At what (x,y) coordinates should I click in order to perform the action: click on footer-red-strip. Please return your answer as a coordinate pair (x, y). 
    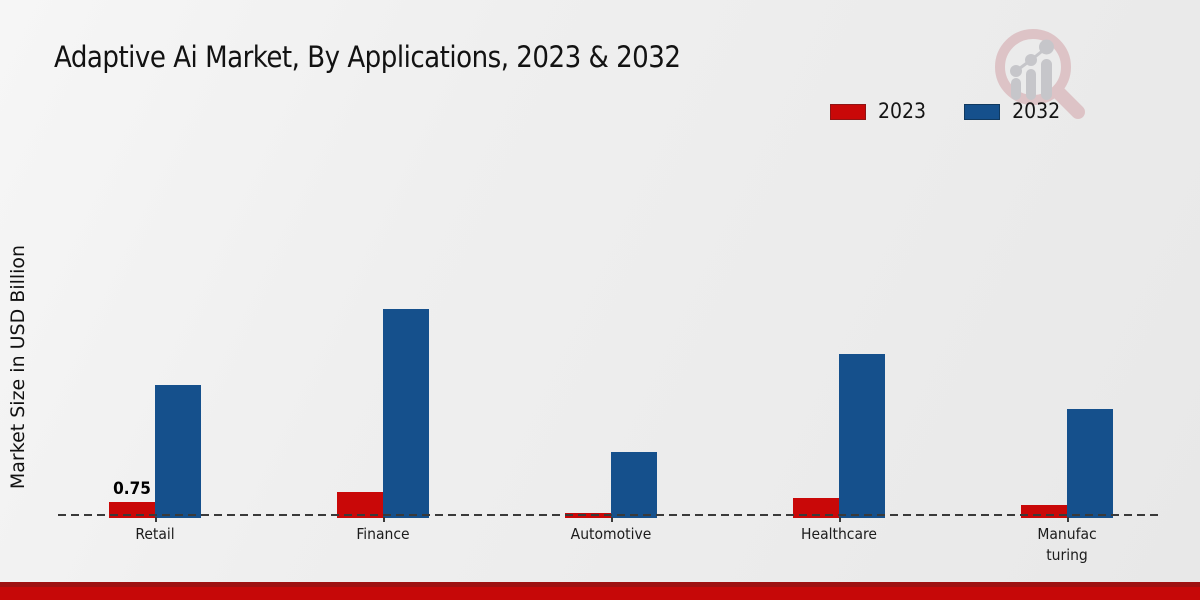
    Looking at the image, I should click on (600, 591).